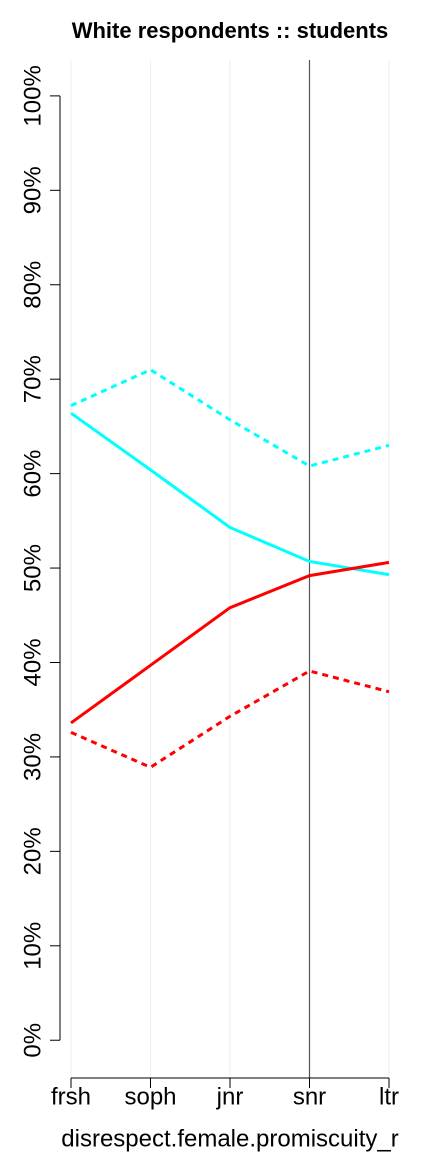 The width and height of the screenshot is (432, 1152). Describe the element at coordinates (230, 1096) in the screenshot. I see `x-tick-label: jnr` at that location.